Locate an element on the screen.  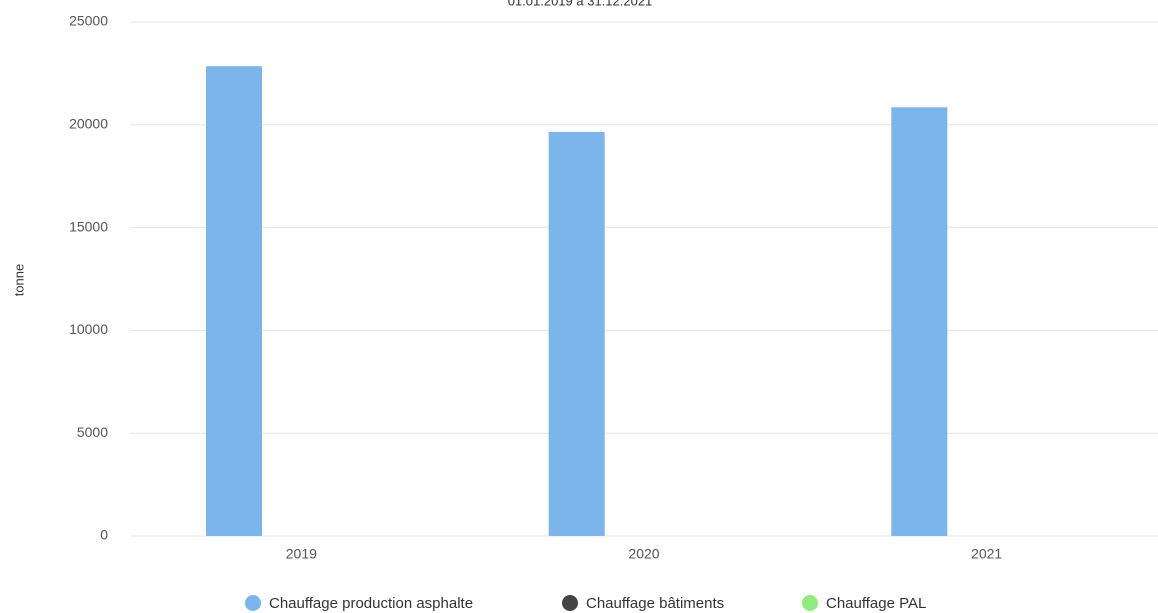
x-tick-label: 2020 is located at coordinates (643, 554).